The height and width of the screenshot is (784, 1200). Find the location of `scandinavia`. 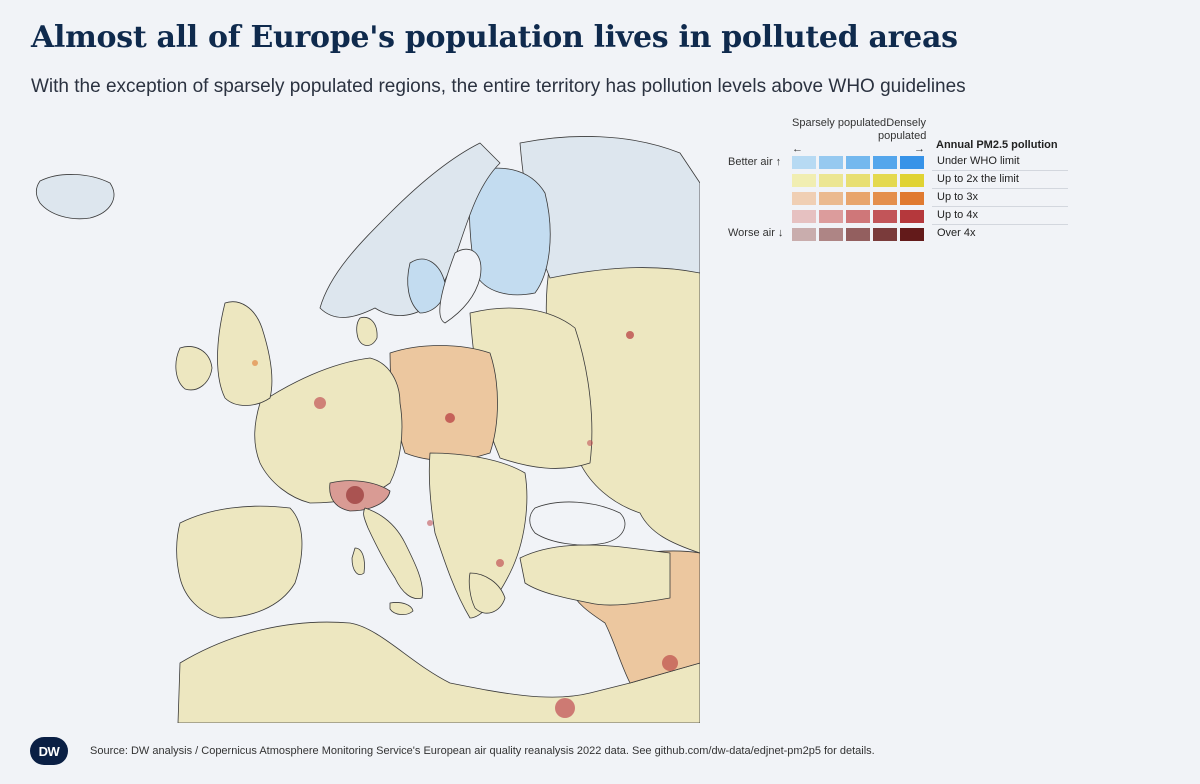

scandinavia is located at coordinates (410, 230).